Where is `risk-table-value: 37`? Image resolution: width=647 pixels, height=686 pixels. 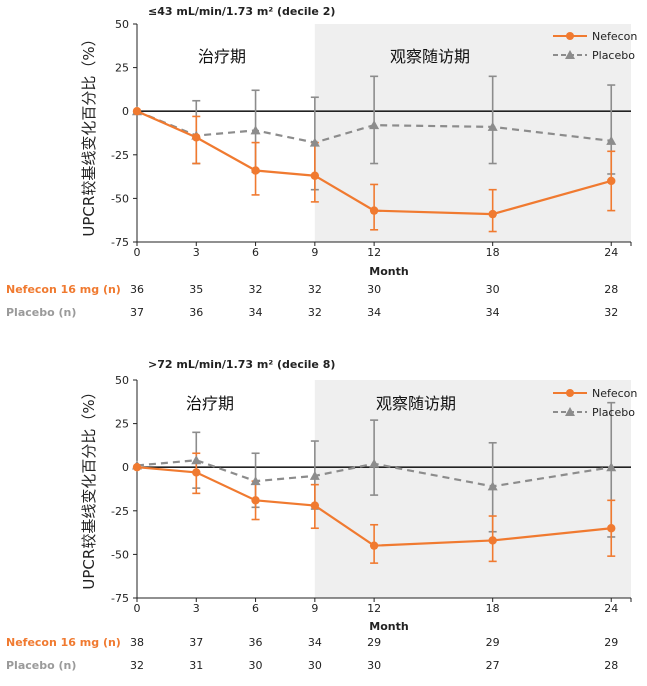 risk-table-value: 37 is located at coordinates (196, 642).